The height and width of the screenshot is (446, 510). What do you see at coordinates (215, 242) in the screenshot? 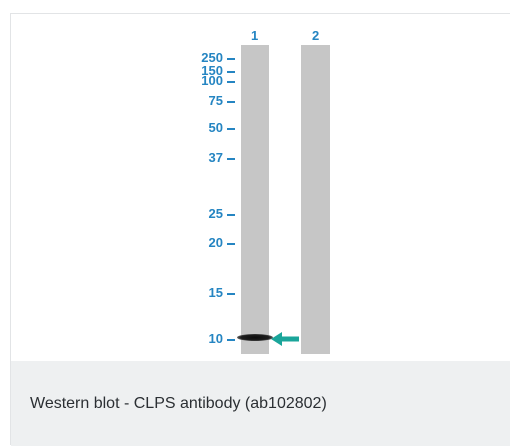
I see `marker-label: 20` at bounding box center [215, 242].